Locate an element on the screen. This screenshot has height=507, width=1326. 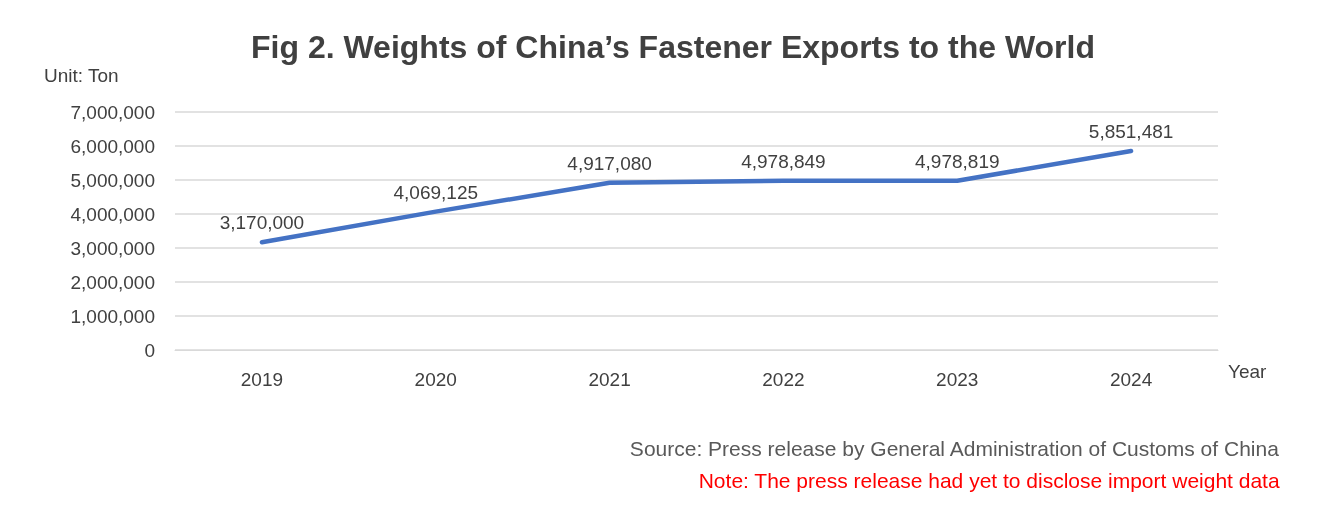
y-tick-label: 2,000,000 is located at coordinates (112, 282).